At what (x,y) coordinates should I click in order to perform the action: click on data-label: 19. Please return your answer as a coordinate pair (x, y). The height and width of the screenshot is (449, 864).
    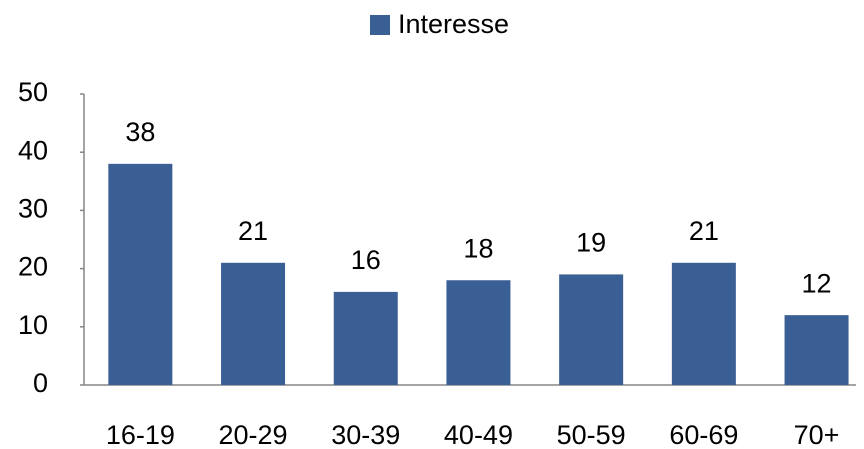
    Looking at the image, I should click on (591, 243).